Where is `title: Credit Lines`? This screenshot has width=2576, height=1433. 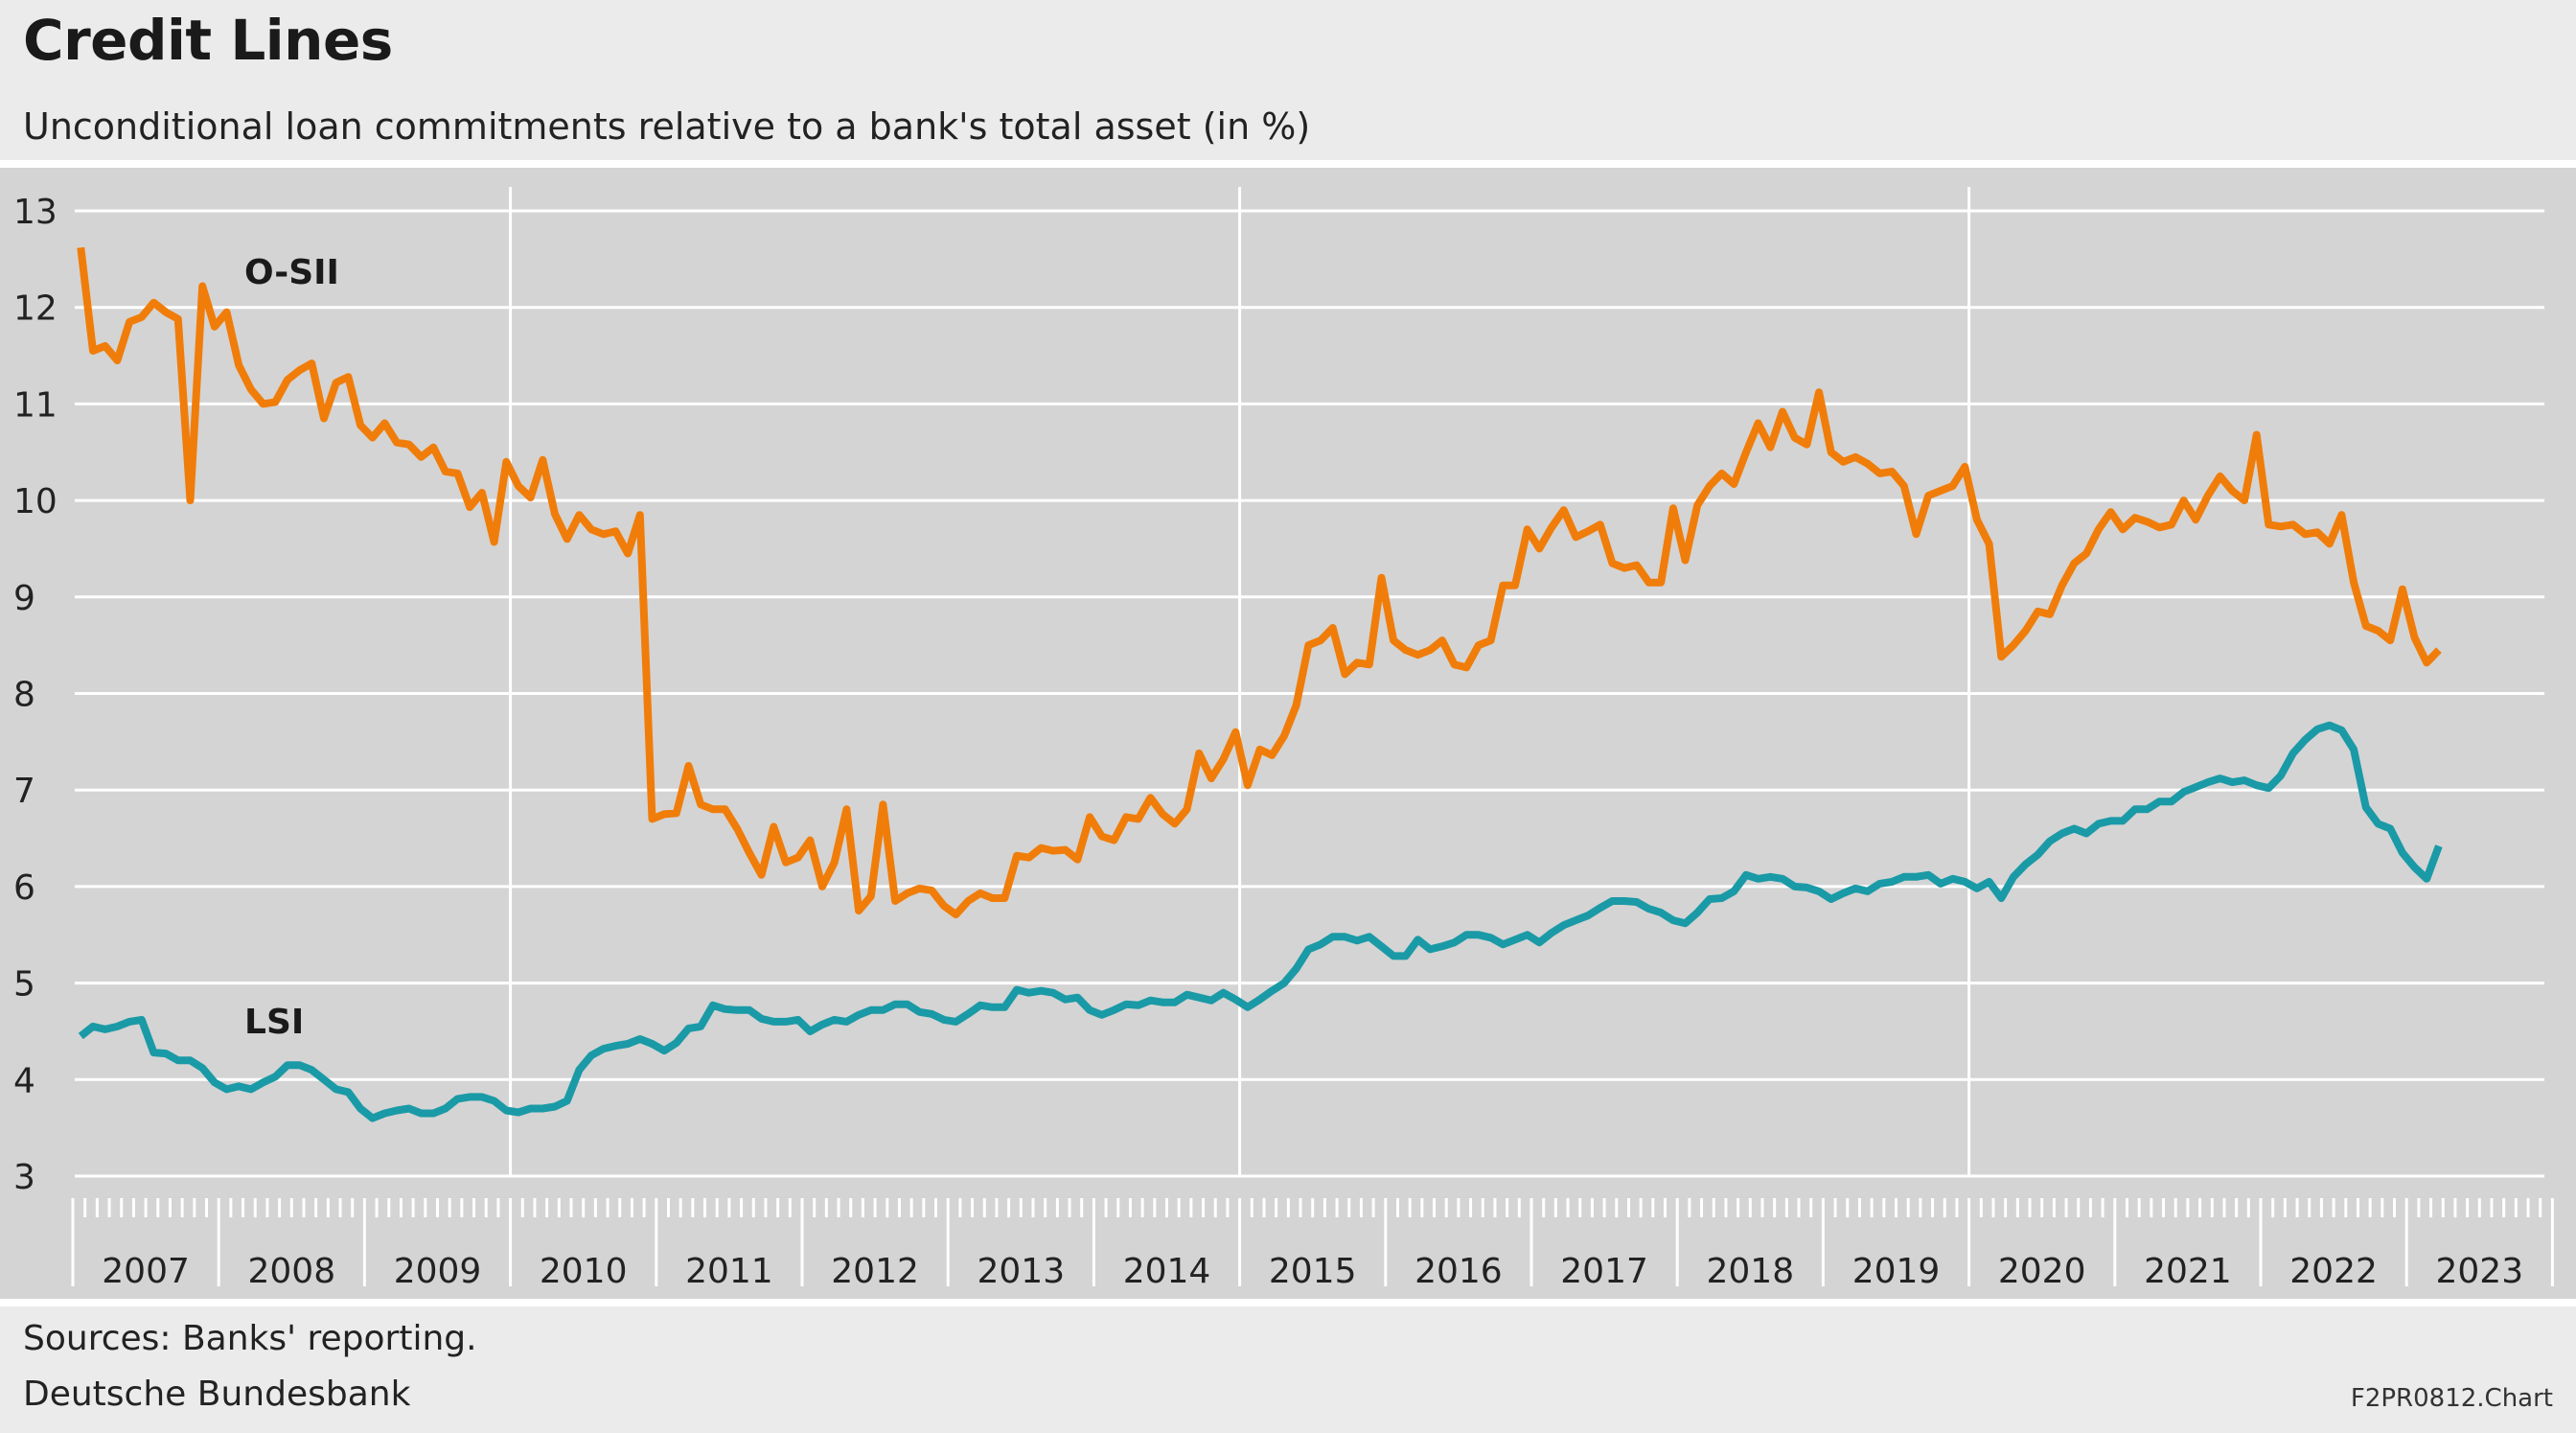
title: Credit Lines is located at coordinates (208, 41).